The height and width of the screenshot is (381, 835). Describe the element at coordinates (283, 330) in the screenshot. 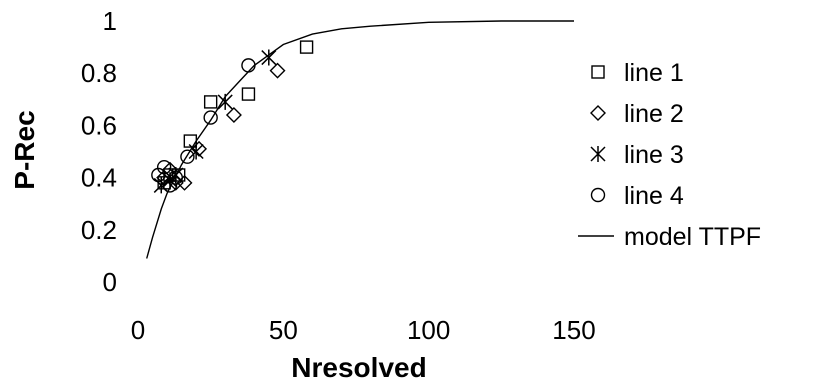

I see `x-tick-label: 50` at that location.